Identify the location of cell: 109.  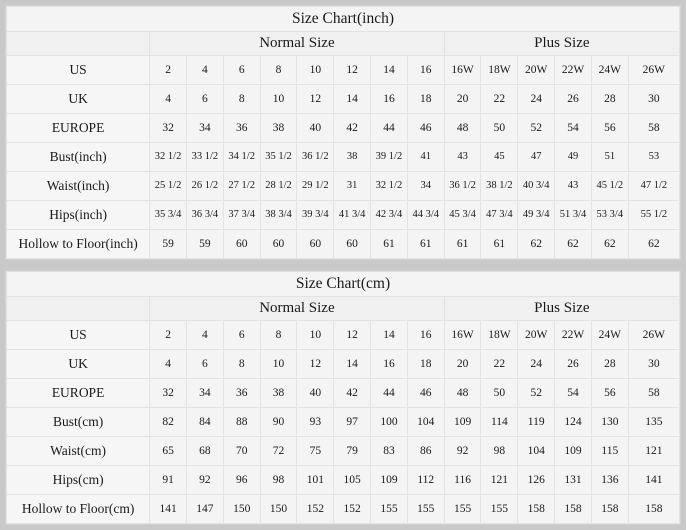
(573, 451).